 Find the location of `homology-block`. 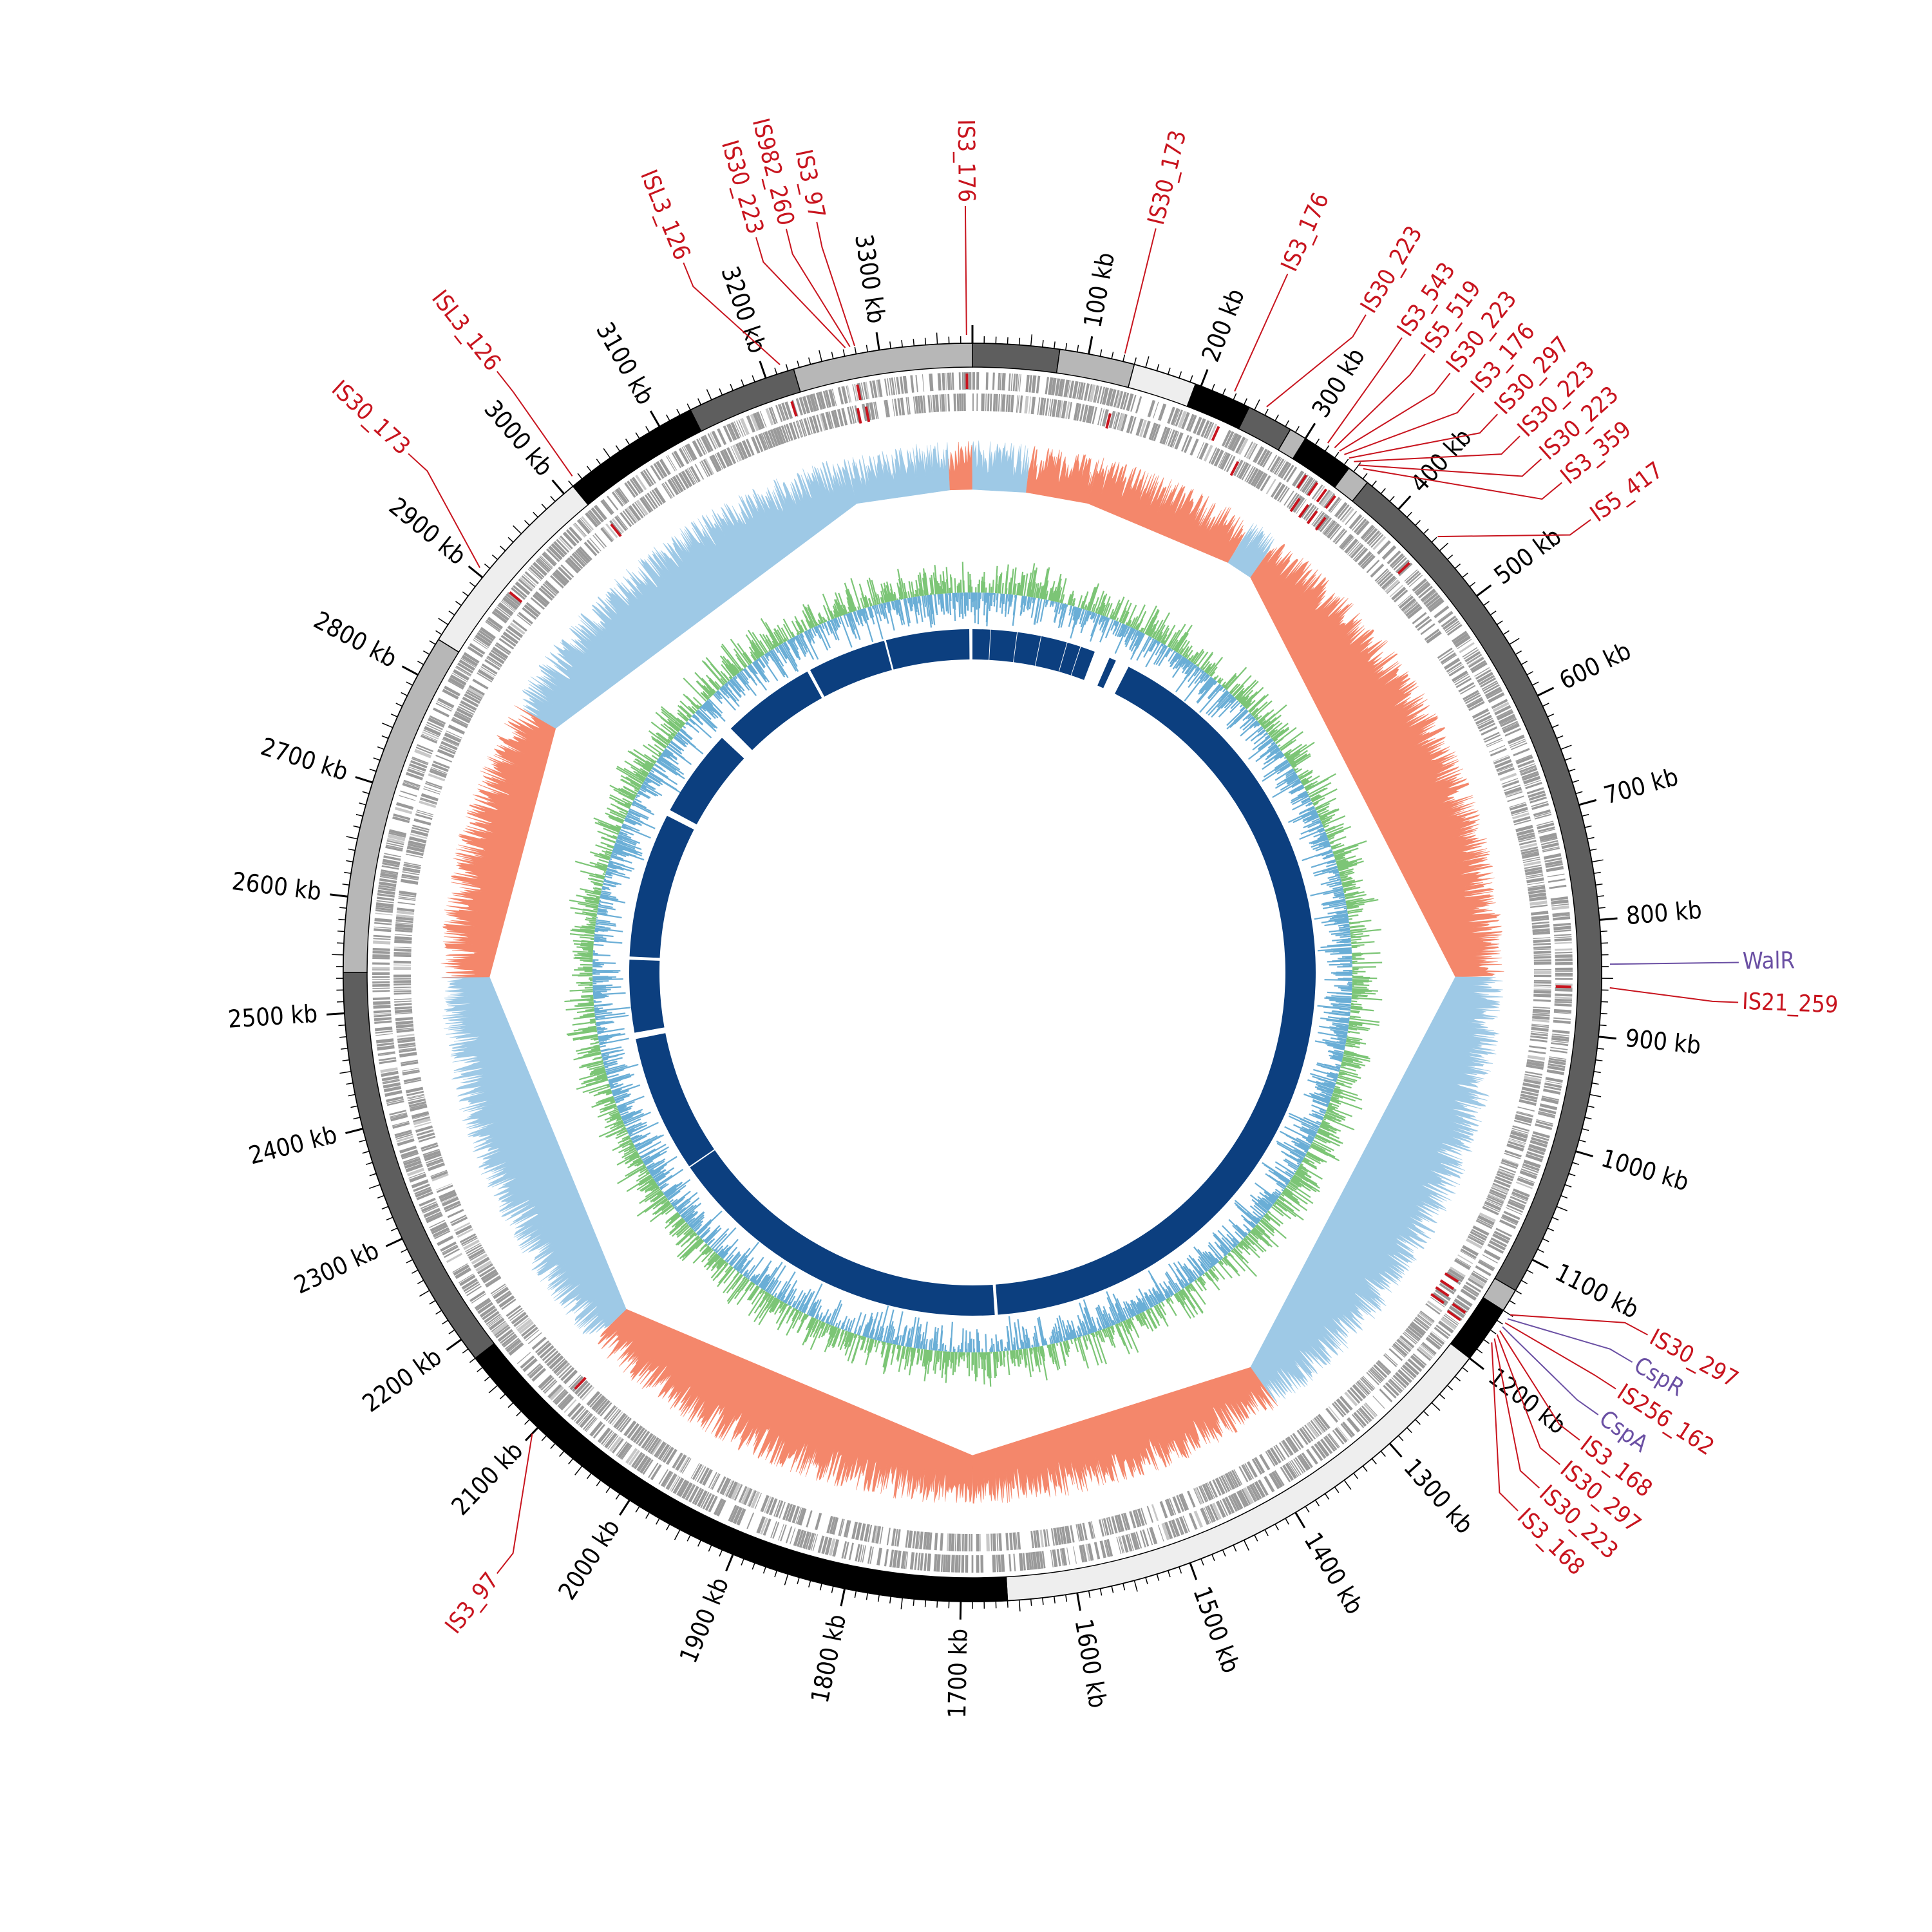

homology-block is located at coordinates (1027, 649).